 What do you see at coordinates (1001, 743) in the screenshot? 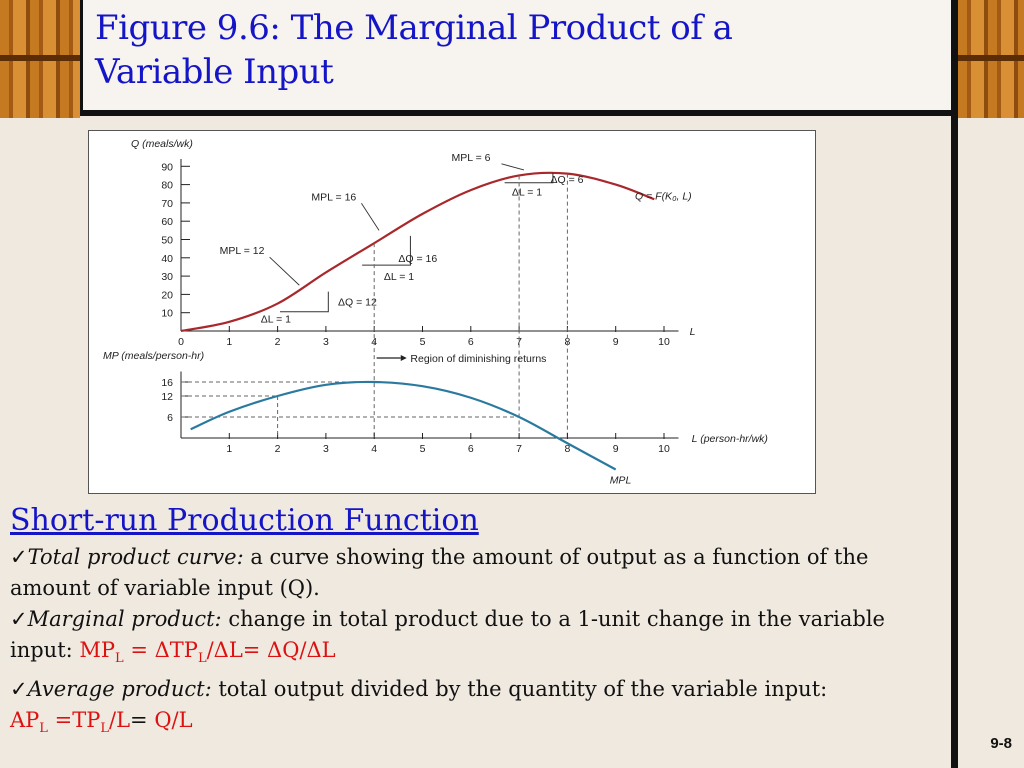
I see `slide-number: 9-8` at bounding box center [1001, 743].